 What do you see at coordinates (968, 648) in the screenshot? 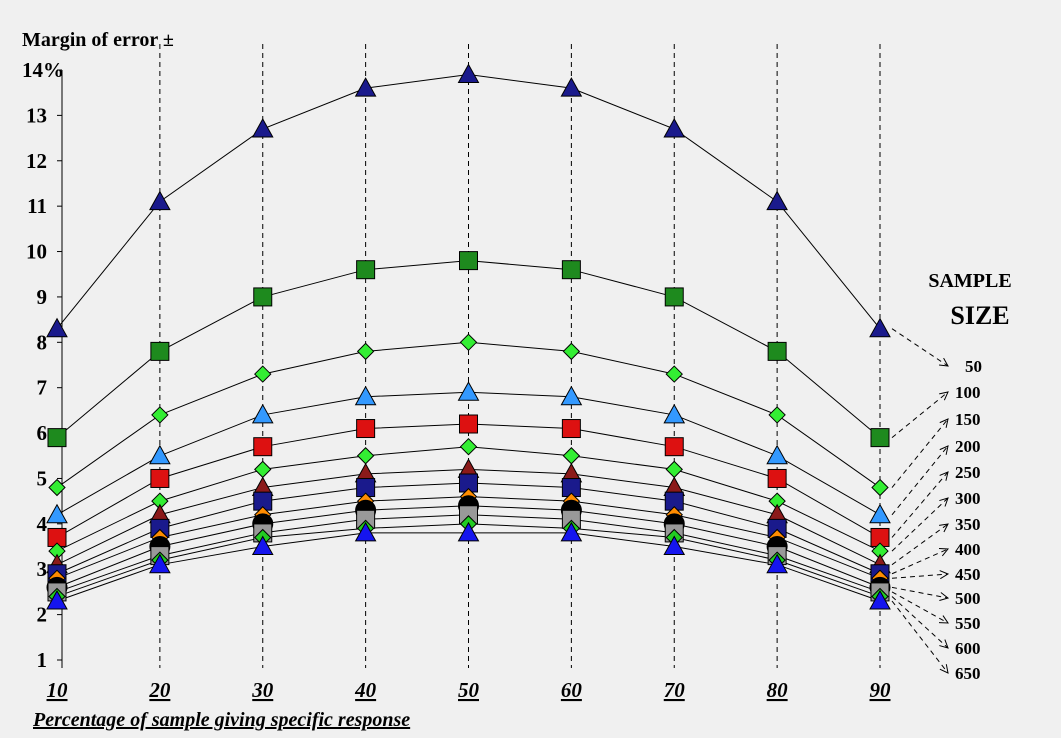
I see `legend-label-600: 600` at bounding box center [968, 648].